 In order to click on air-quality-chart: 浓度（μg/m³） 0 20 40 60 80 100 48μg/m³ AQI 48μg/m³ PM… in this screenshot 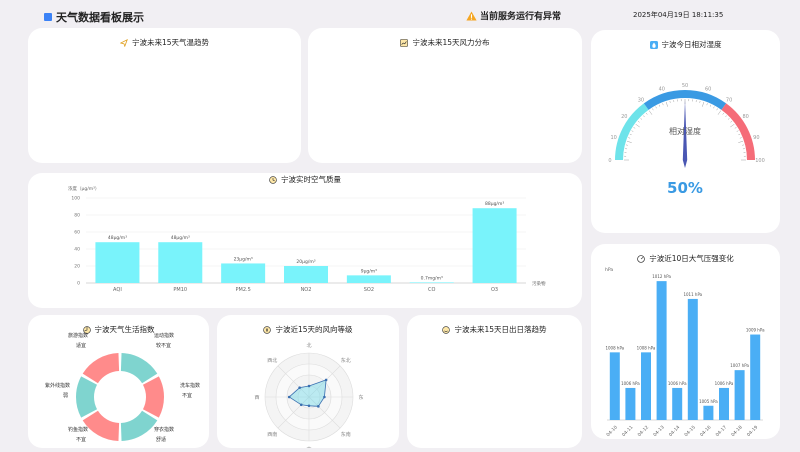, I will do `click(307, 239)`.